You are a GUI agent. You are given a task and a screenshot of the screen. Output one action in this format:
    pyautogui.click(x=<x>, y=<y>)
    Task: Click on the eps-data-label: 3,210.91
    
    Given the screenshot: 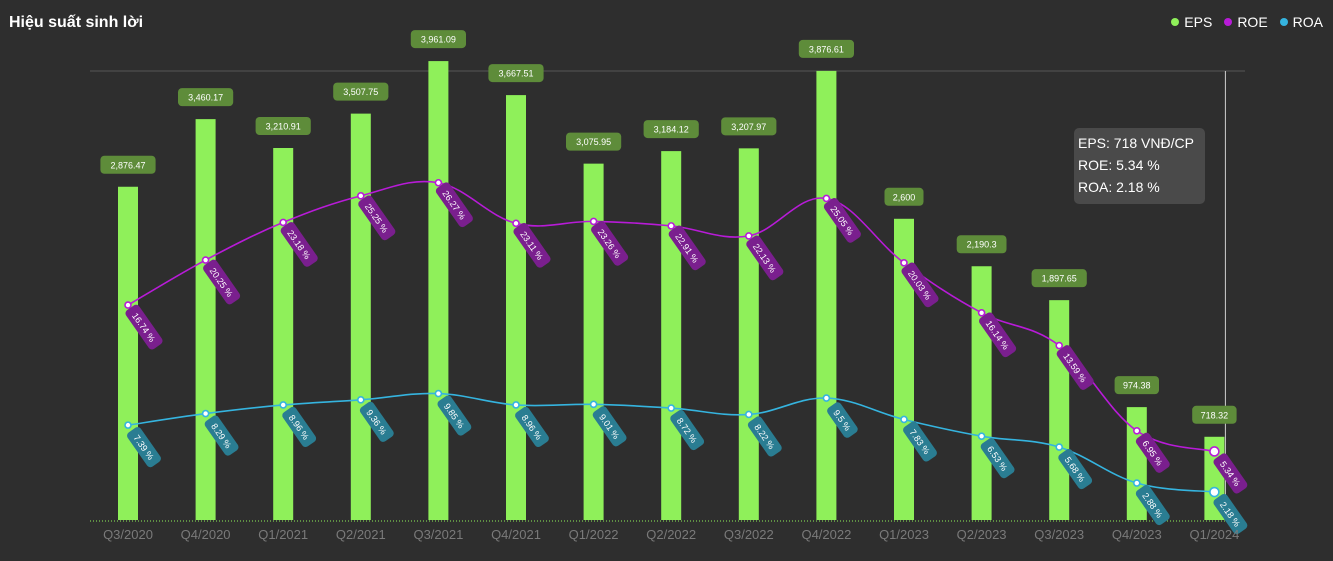 What is the action you would take?
    pyautogui.click(x=283, y=127)
    